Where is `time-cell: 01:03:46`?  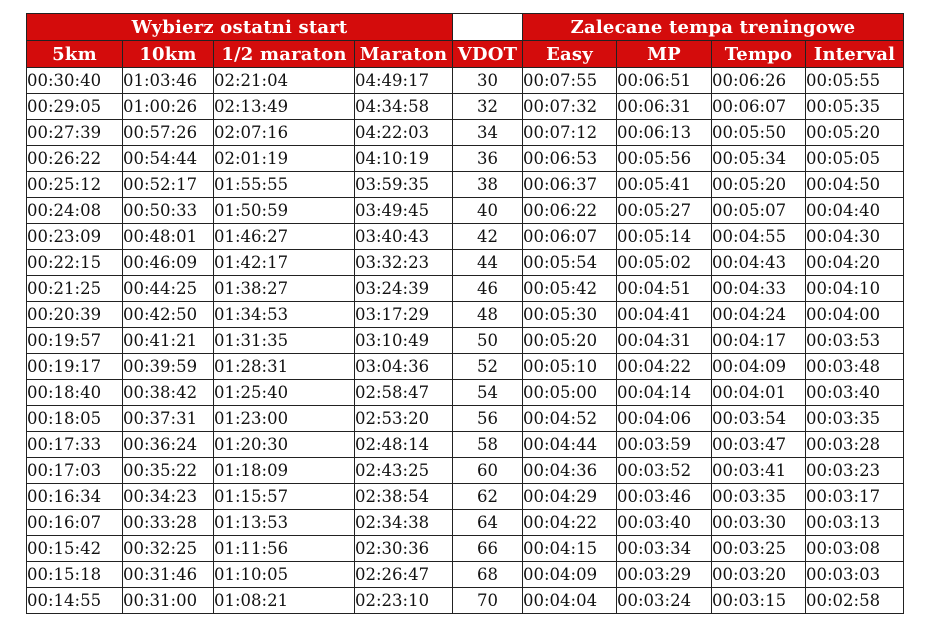 time-cell: 01:03:46 is located at coordinates (168, 80).